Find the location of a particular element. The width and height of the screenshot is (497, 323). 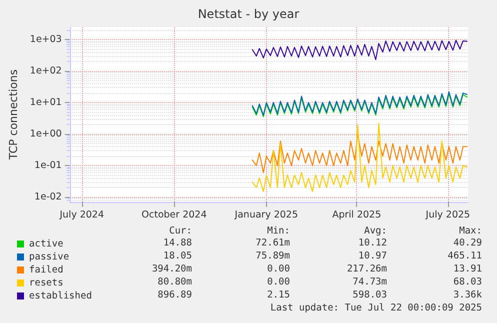

x-tick-label: October 2024 is located at coordinates (174, 215).